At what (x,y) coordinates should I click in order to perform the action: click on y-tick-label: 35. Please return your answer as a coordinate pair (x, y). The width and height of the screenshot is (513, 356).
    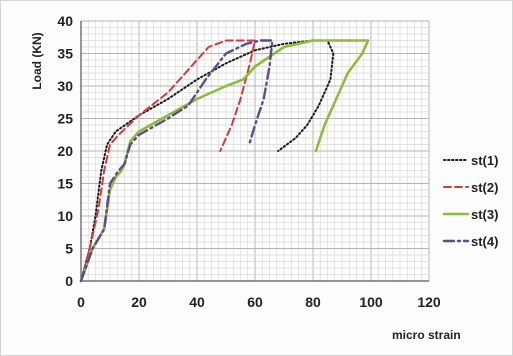
    Looking at the image, I should click on (65, 54).